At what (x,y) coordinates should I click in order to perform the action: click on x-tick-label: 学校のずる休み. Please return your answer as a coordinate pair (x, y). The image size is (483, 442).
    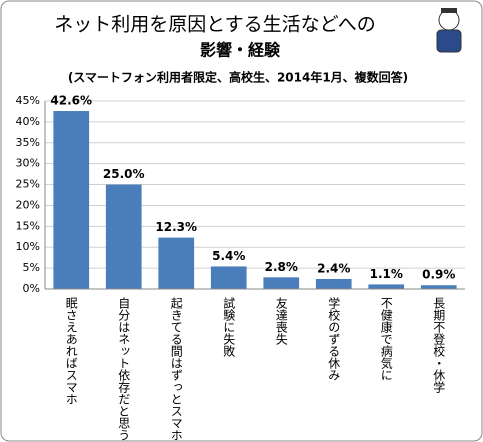
    Looking at the image, I should click on (334, 338).